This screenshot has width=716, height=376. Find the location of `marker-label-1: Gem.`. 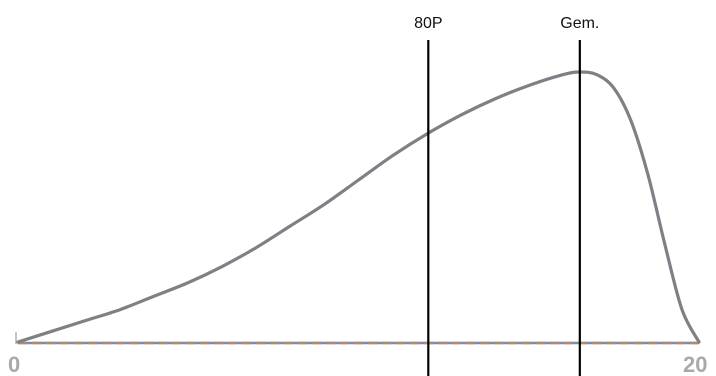

marker-label-1: Gem. is located at coordinates (579, 23).